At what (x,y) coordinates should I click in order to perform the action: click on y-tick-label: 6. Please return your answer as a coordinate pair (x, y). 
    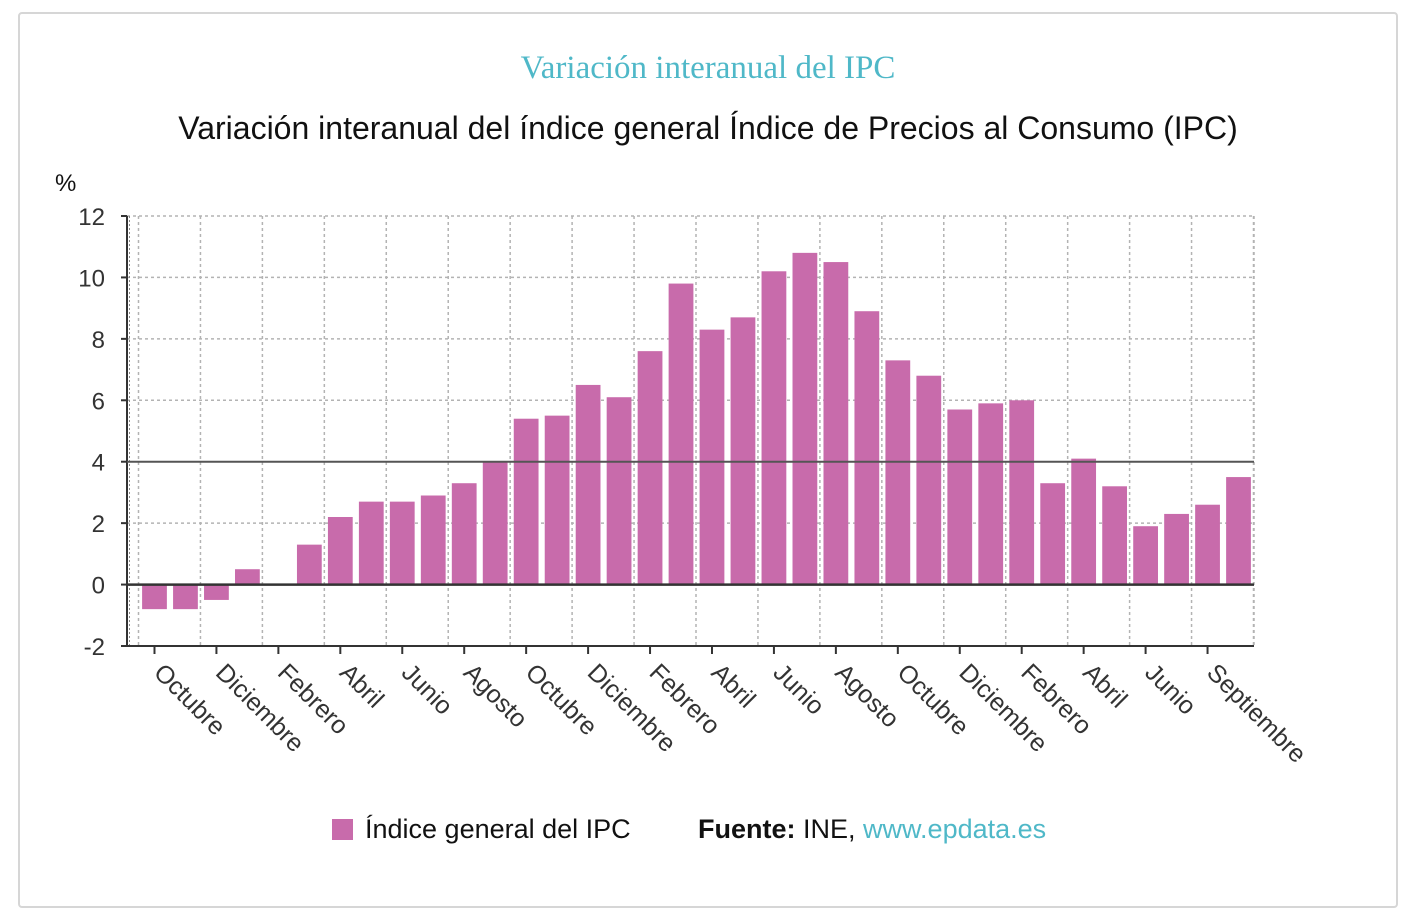
    Looking at the image, I should click on (98, 401).